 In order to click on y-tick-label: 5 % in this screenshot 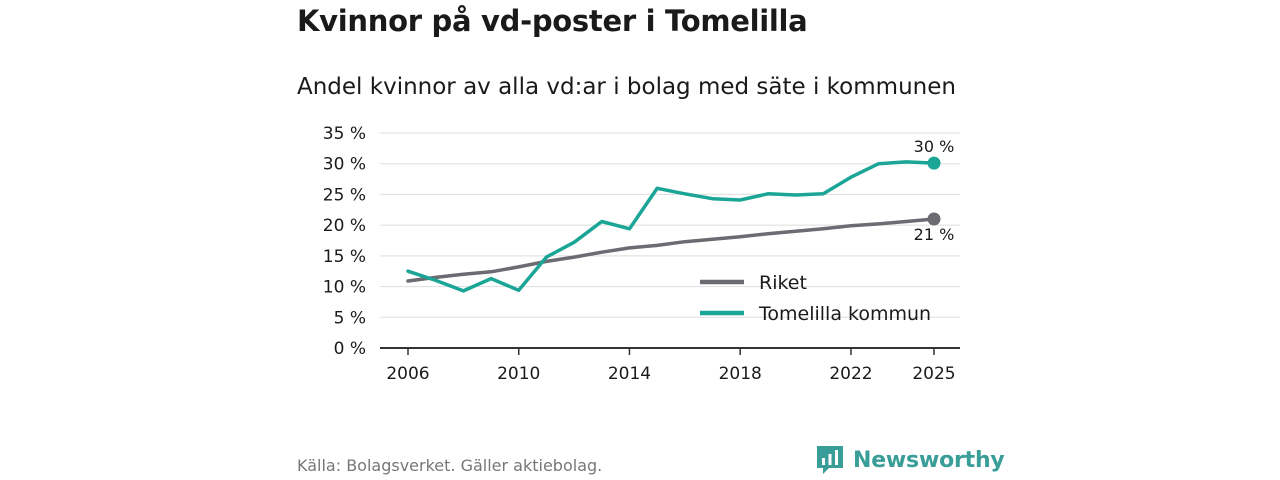, I will do `click(350, 318)`.